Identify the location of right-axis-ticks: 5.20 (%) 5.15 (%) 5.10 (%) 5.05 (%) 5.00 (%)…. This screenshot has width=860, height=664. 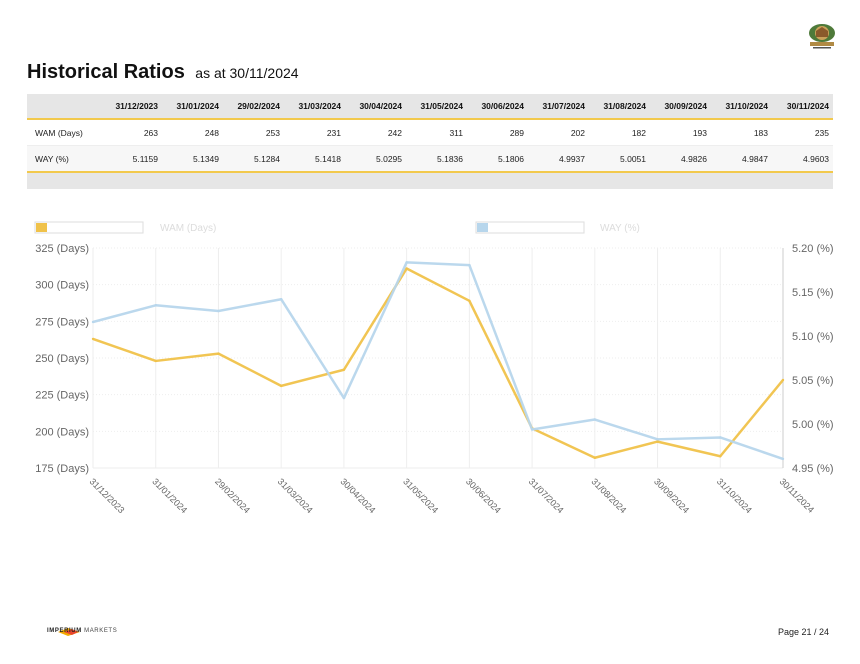
(813, 359).